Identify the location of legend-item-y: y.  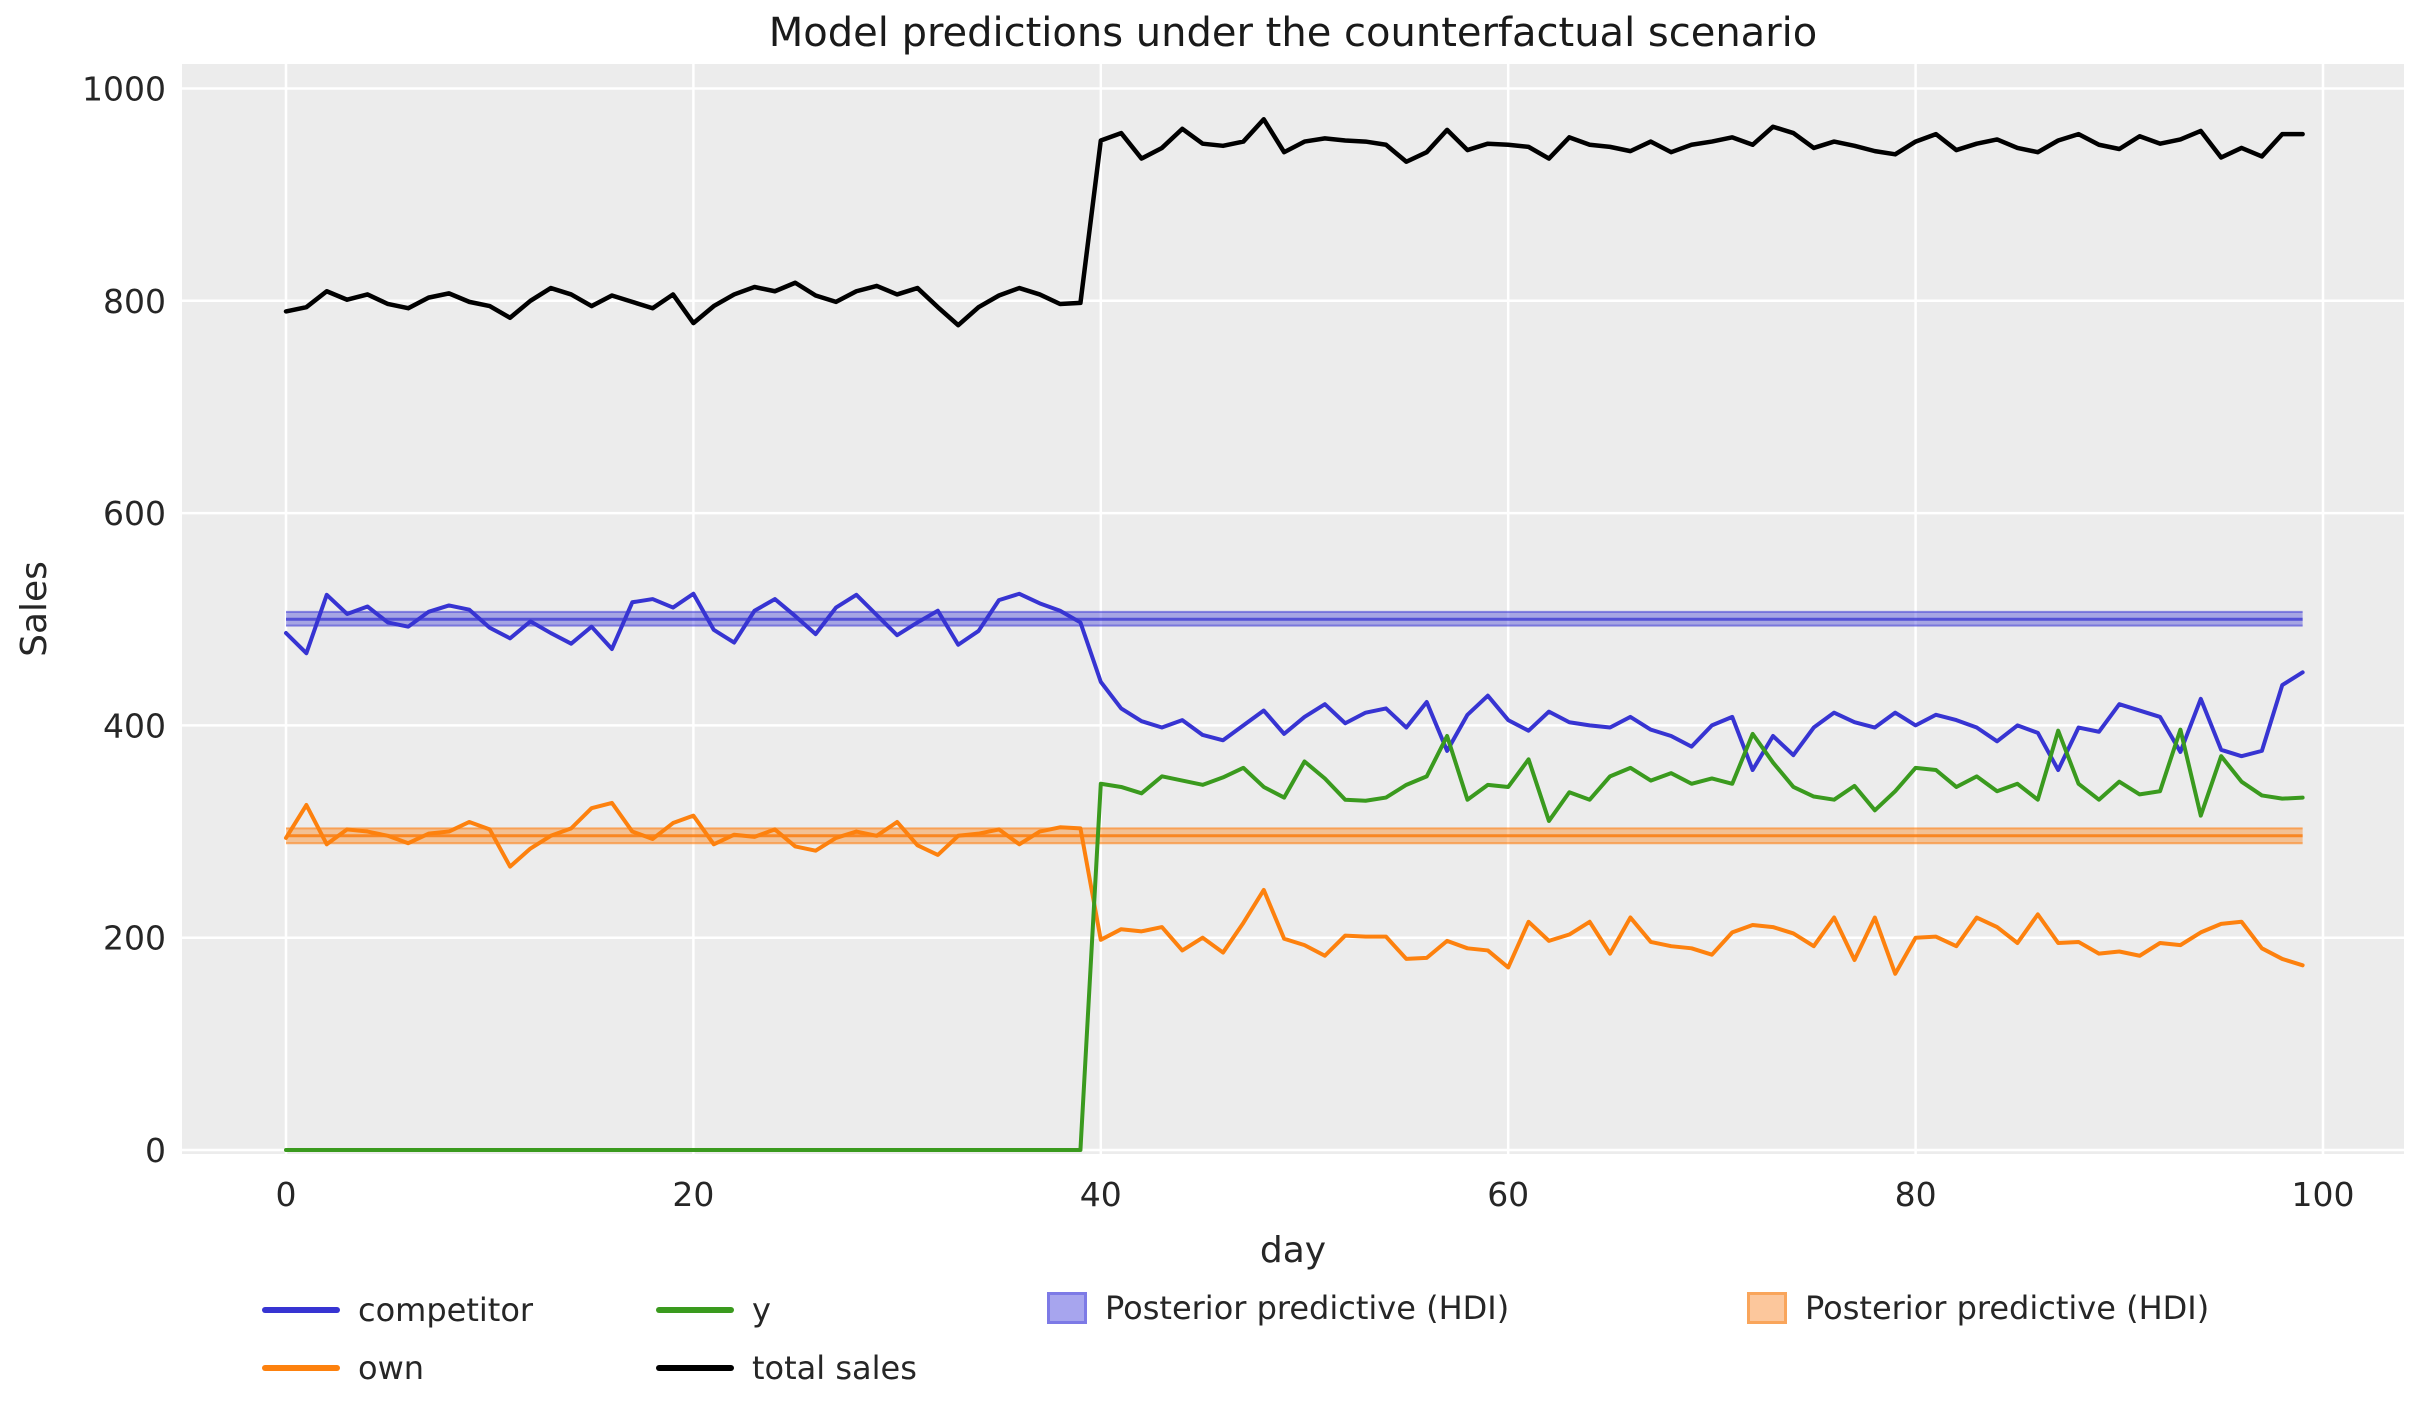
(713, 1310).